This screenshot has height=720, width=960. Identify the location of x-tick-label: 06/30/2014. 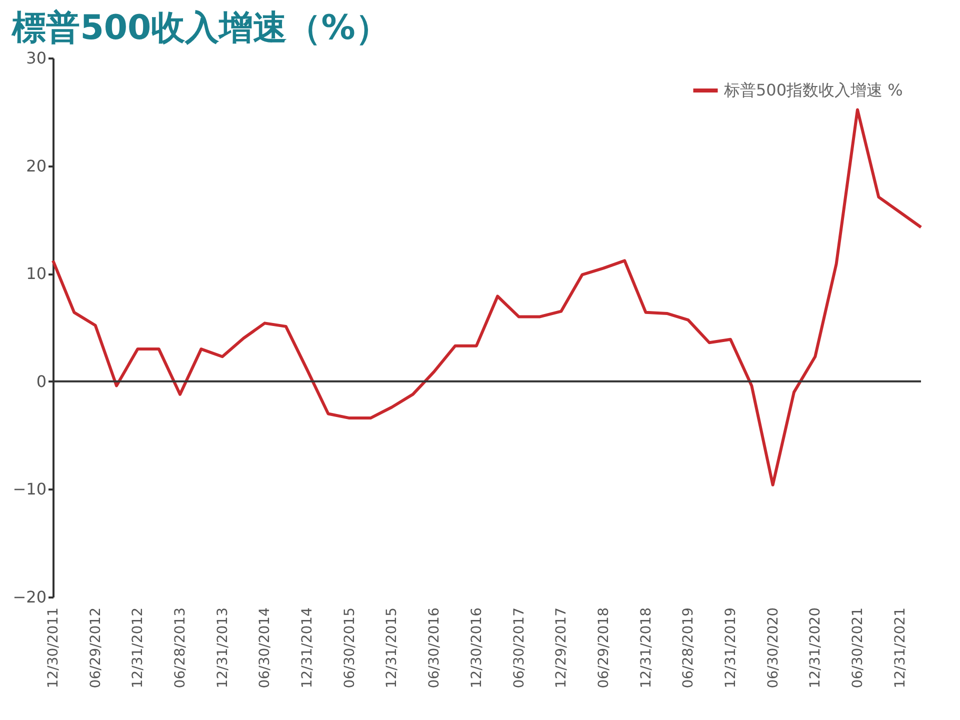
(265, 647).